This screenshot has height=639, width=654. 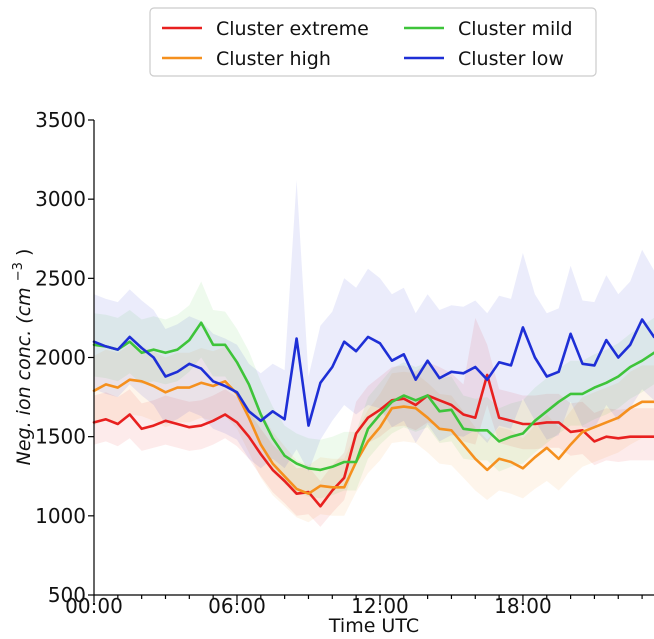 I want to click on y-axis-title: Neg. ion conc. (cm −3 ), so click(x=20, y=357).